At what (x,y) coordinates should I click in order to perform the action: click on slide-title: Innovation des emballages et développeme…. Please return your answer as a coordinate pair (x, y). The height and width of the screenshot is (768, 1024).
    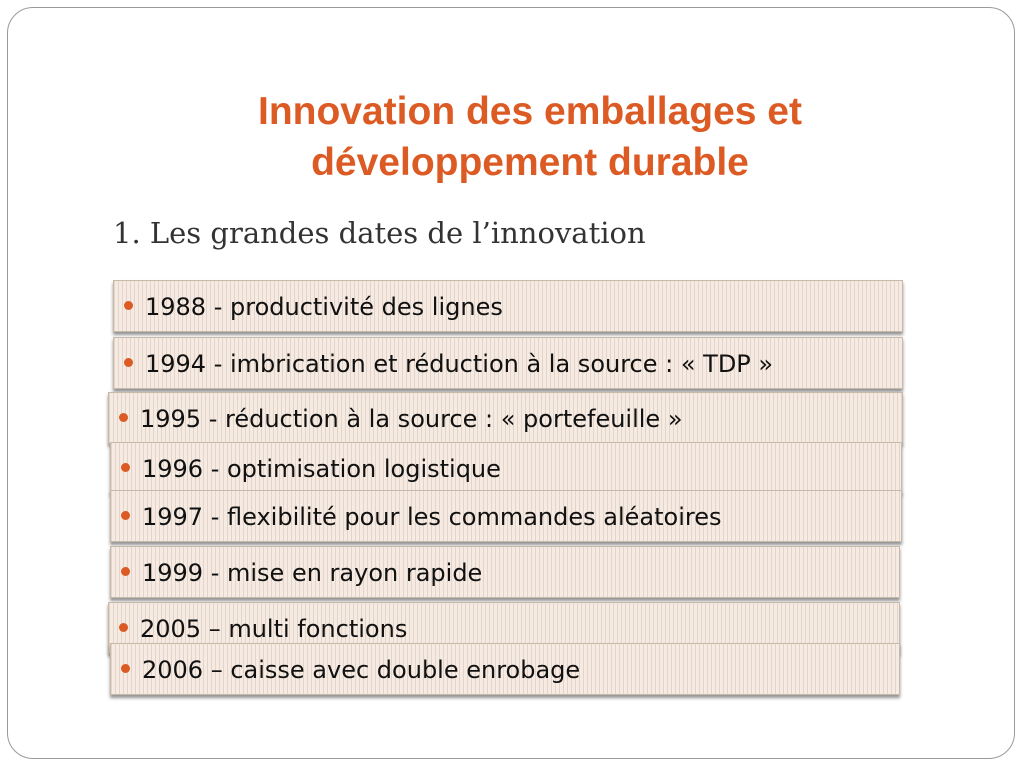
    Looking at the image, I should click on (530, 137).